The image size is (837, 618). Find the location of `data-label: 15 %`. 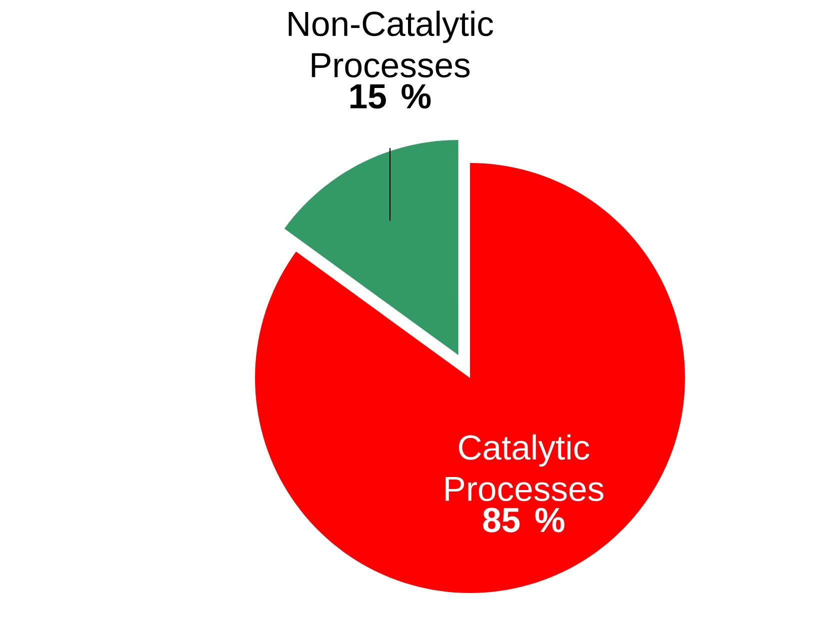

data-label: 15 % is located at coordinates (390, 96).